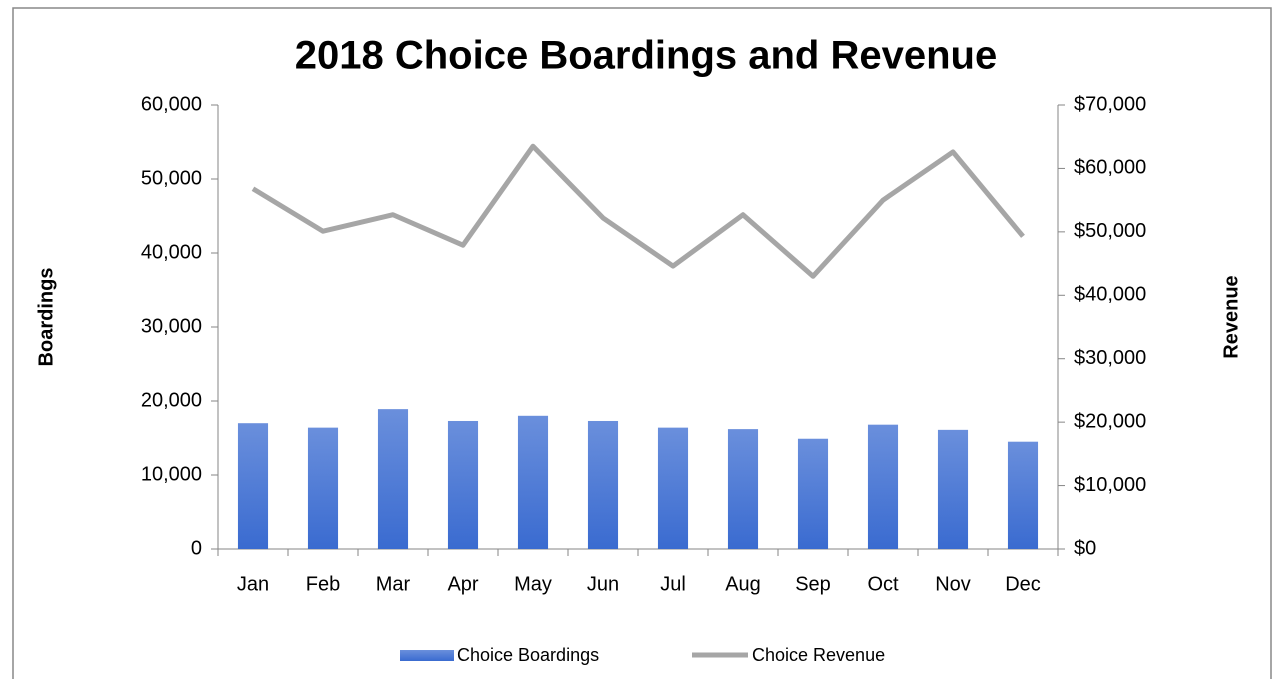 The image size is (1272, 679). What do you see at coordinates (1110, 485) in the screenshot?
I see `y2-tick-label: $10,000` at bounding box center [1110, 485].